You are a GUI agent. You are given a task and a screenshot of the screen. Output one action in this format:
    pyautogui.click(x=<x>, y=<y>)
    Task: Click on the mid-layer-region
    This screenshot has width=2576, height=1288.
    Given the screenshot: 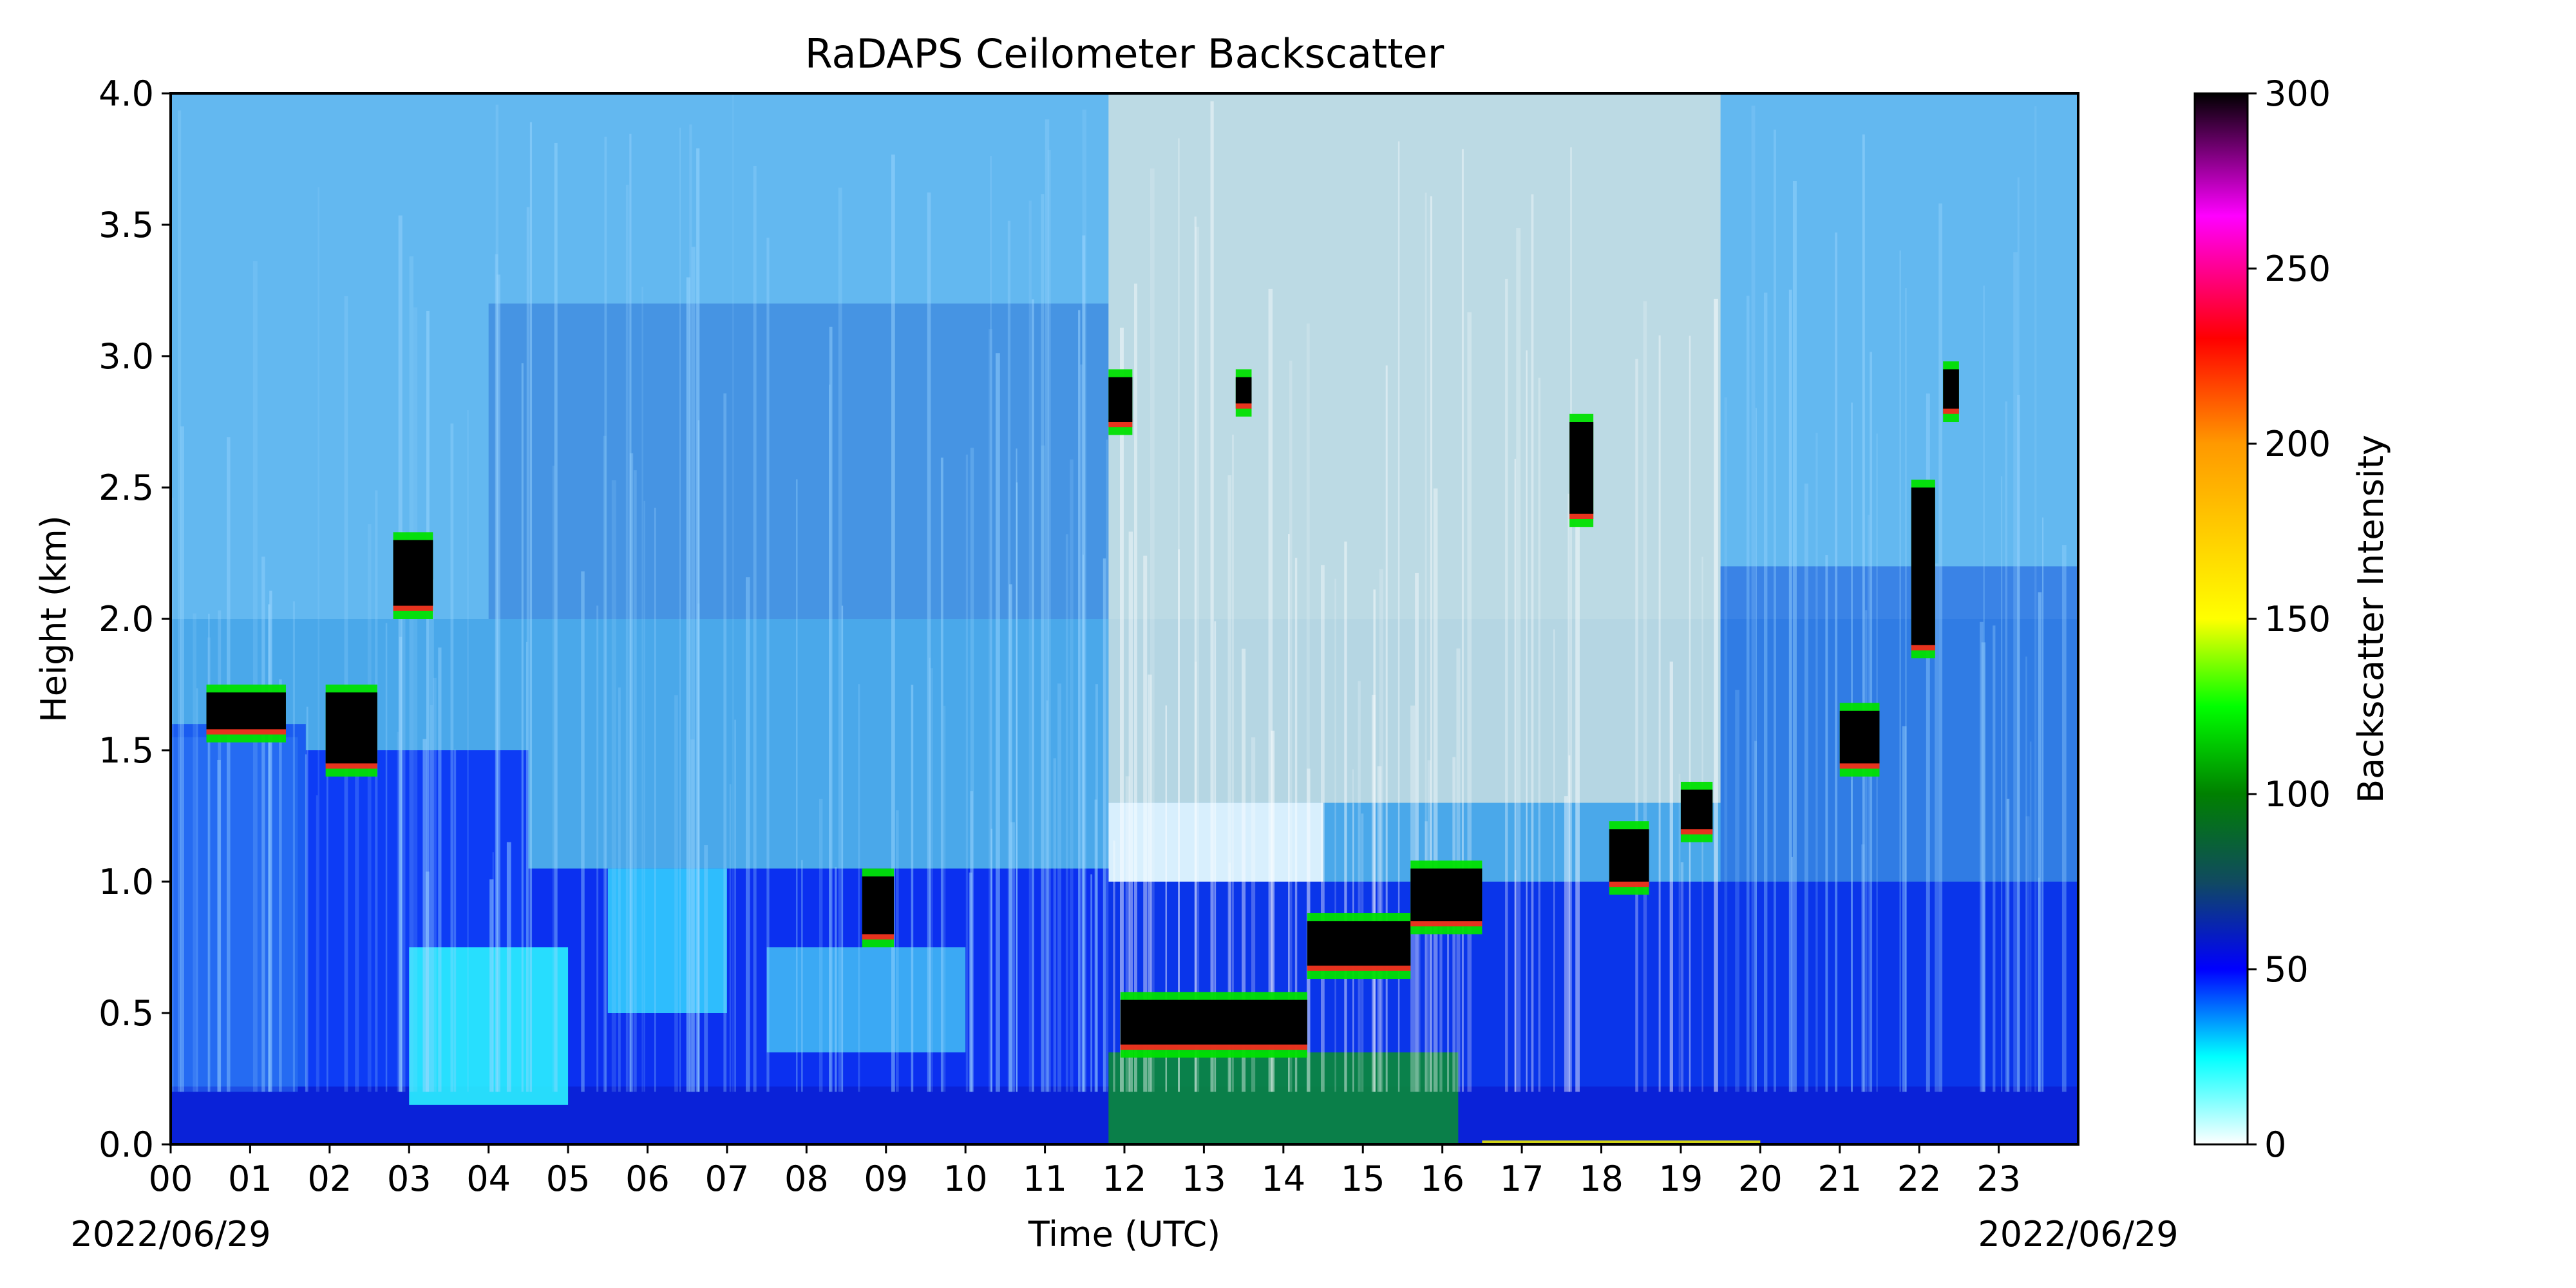 What is the action you would take?
    pyautogui.click(x=1899, y=737)
    